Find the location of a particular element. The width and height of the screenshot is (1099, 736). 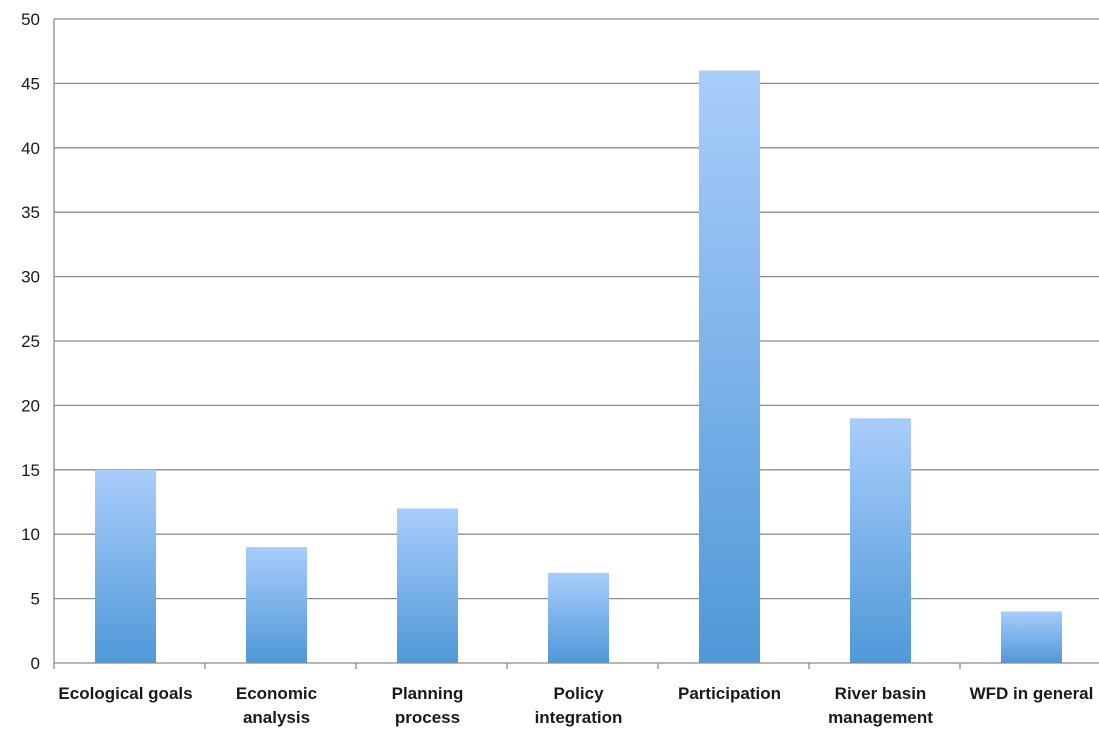

y-tick-label: 45 is located at coordinates (30, 83).